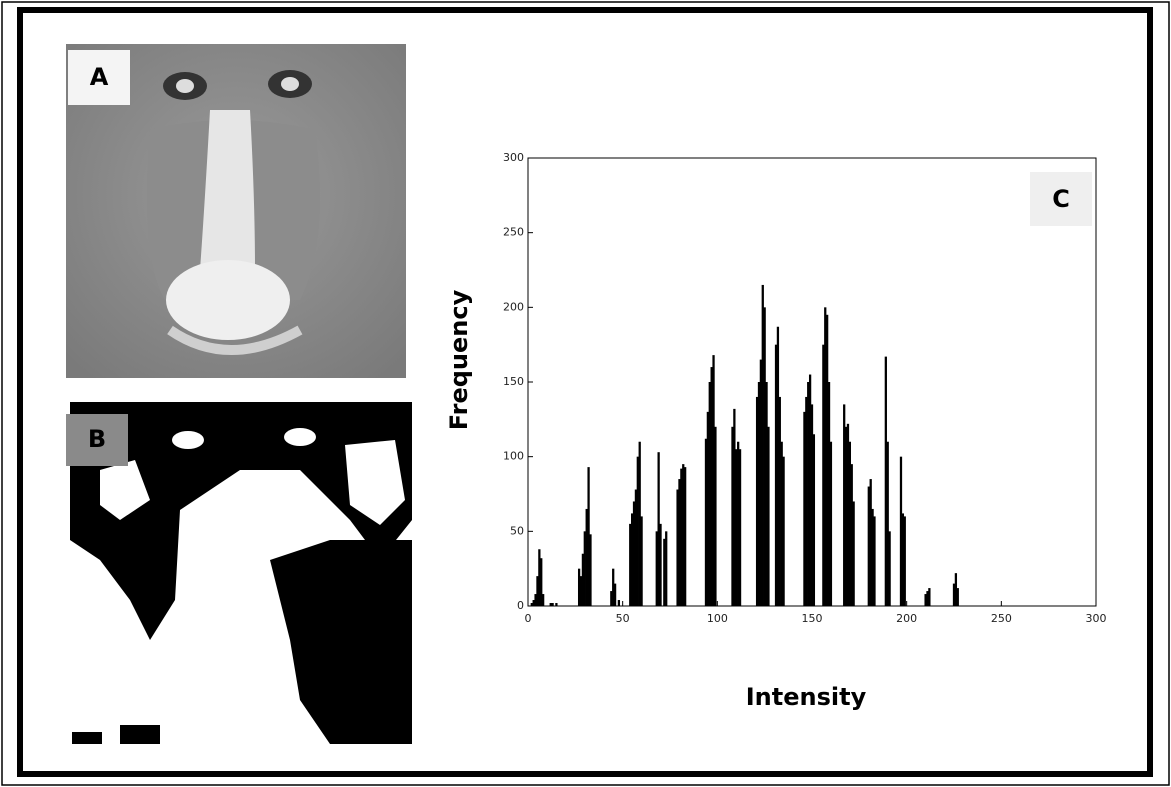 The height and width of the screenshot is (787, 1171). What do you see at coordinates (528, 618) in the screenshot?
I see `x-tick-label: 0` at bounding box center [528, 618].